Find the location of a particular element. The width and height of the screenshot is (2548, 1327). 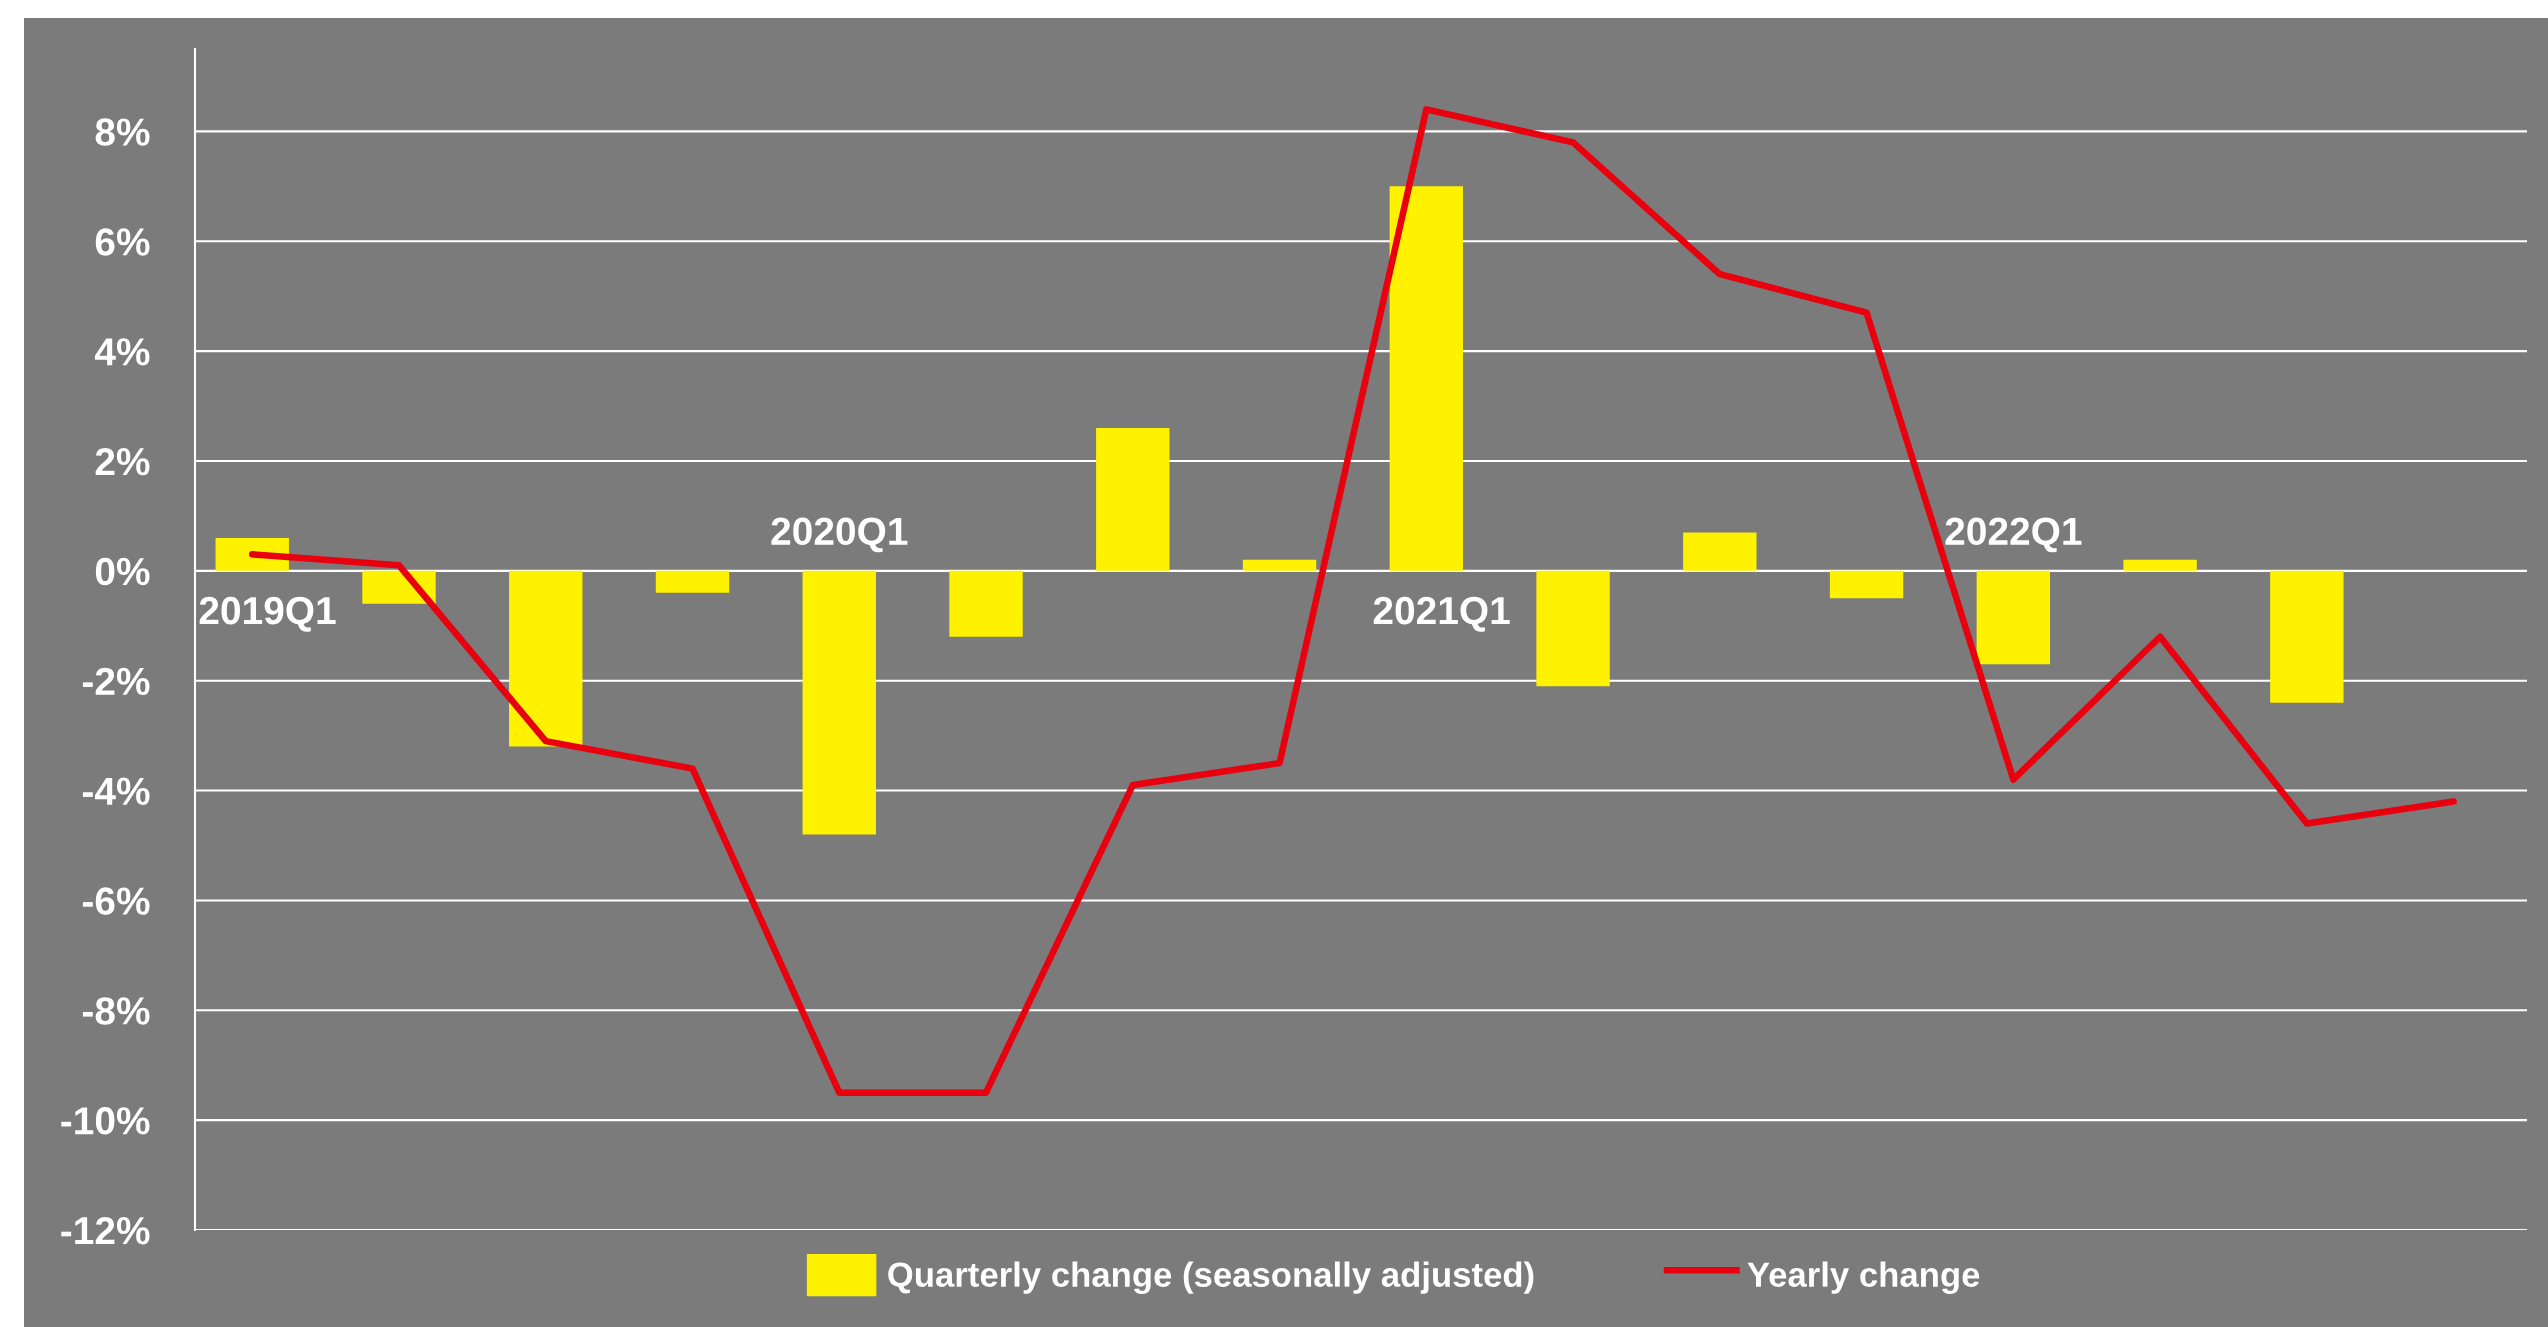

y-tick-label: 6% is located at coordinates (122, 242).